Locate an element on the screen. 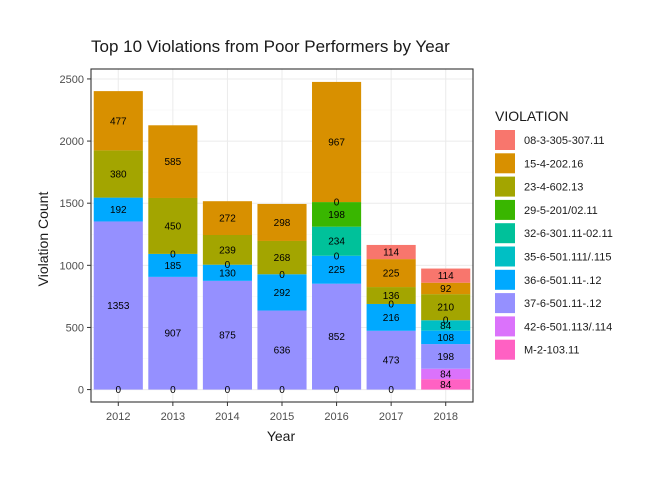 This screenshot has height=480, width=672. data-label: 272 is located at coordinates (227, 219).